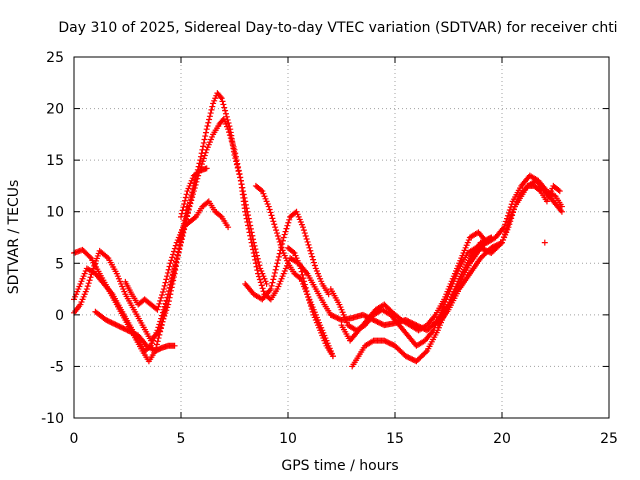  Describe the element at coordinates (59, 316) in the screenshot. I see `y-tick-label: 0` at that location.